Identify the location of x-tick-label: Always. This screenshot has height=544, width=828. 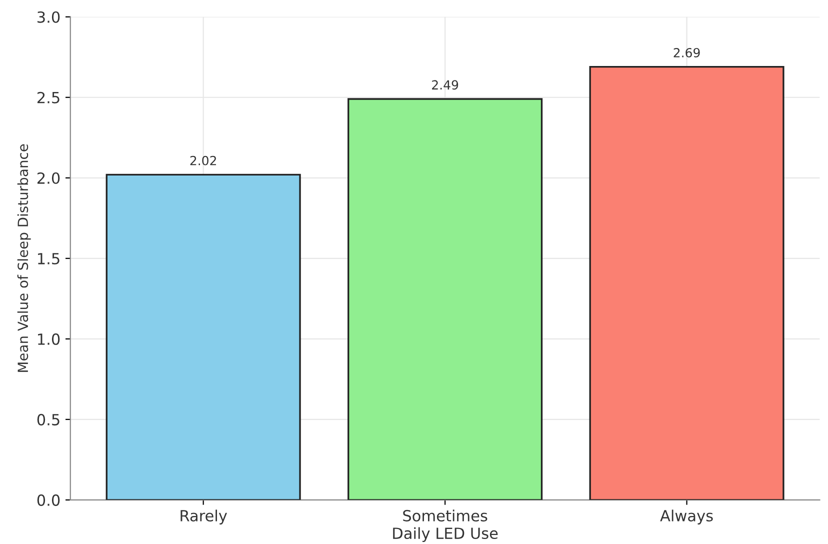
(686, 517).